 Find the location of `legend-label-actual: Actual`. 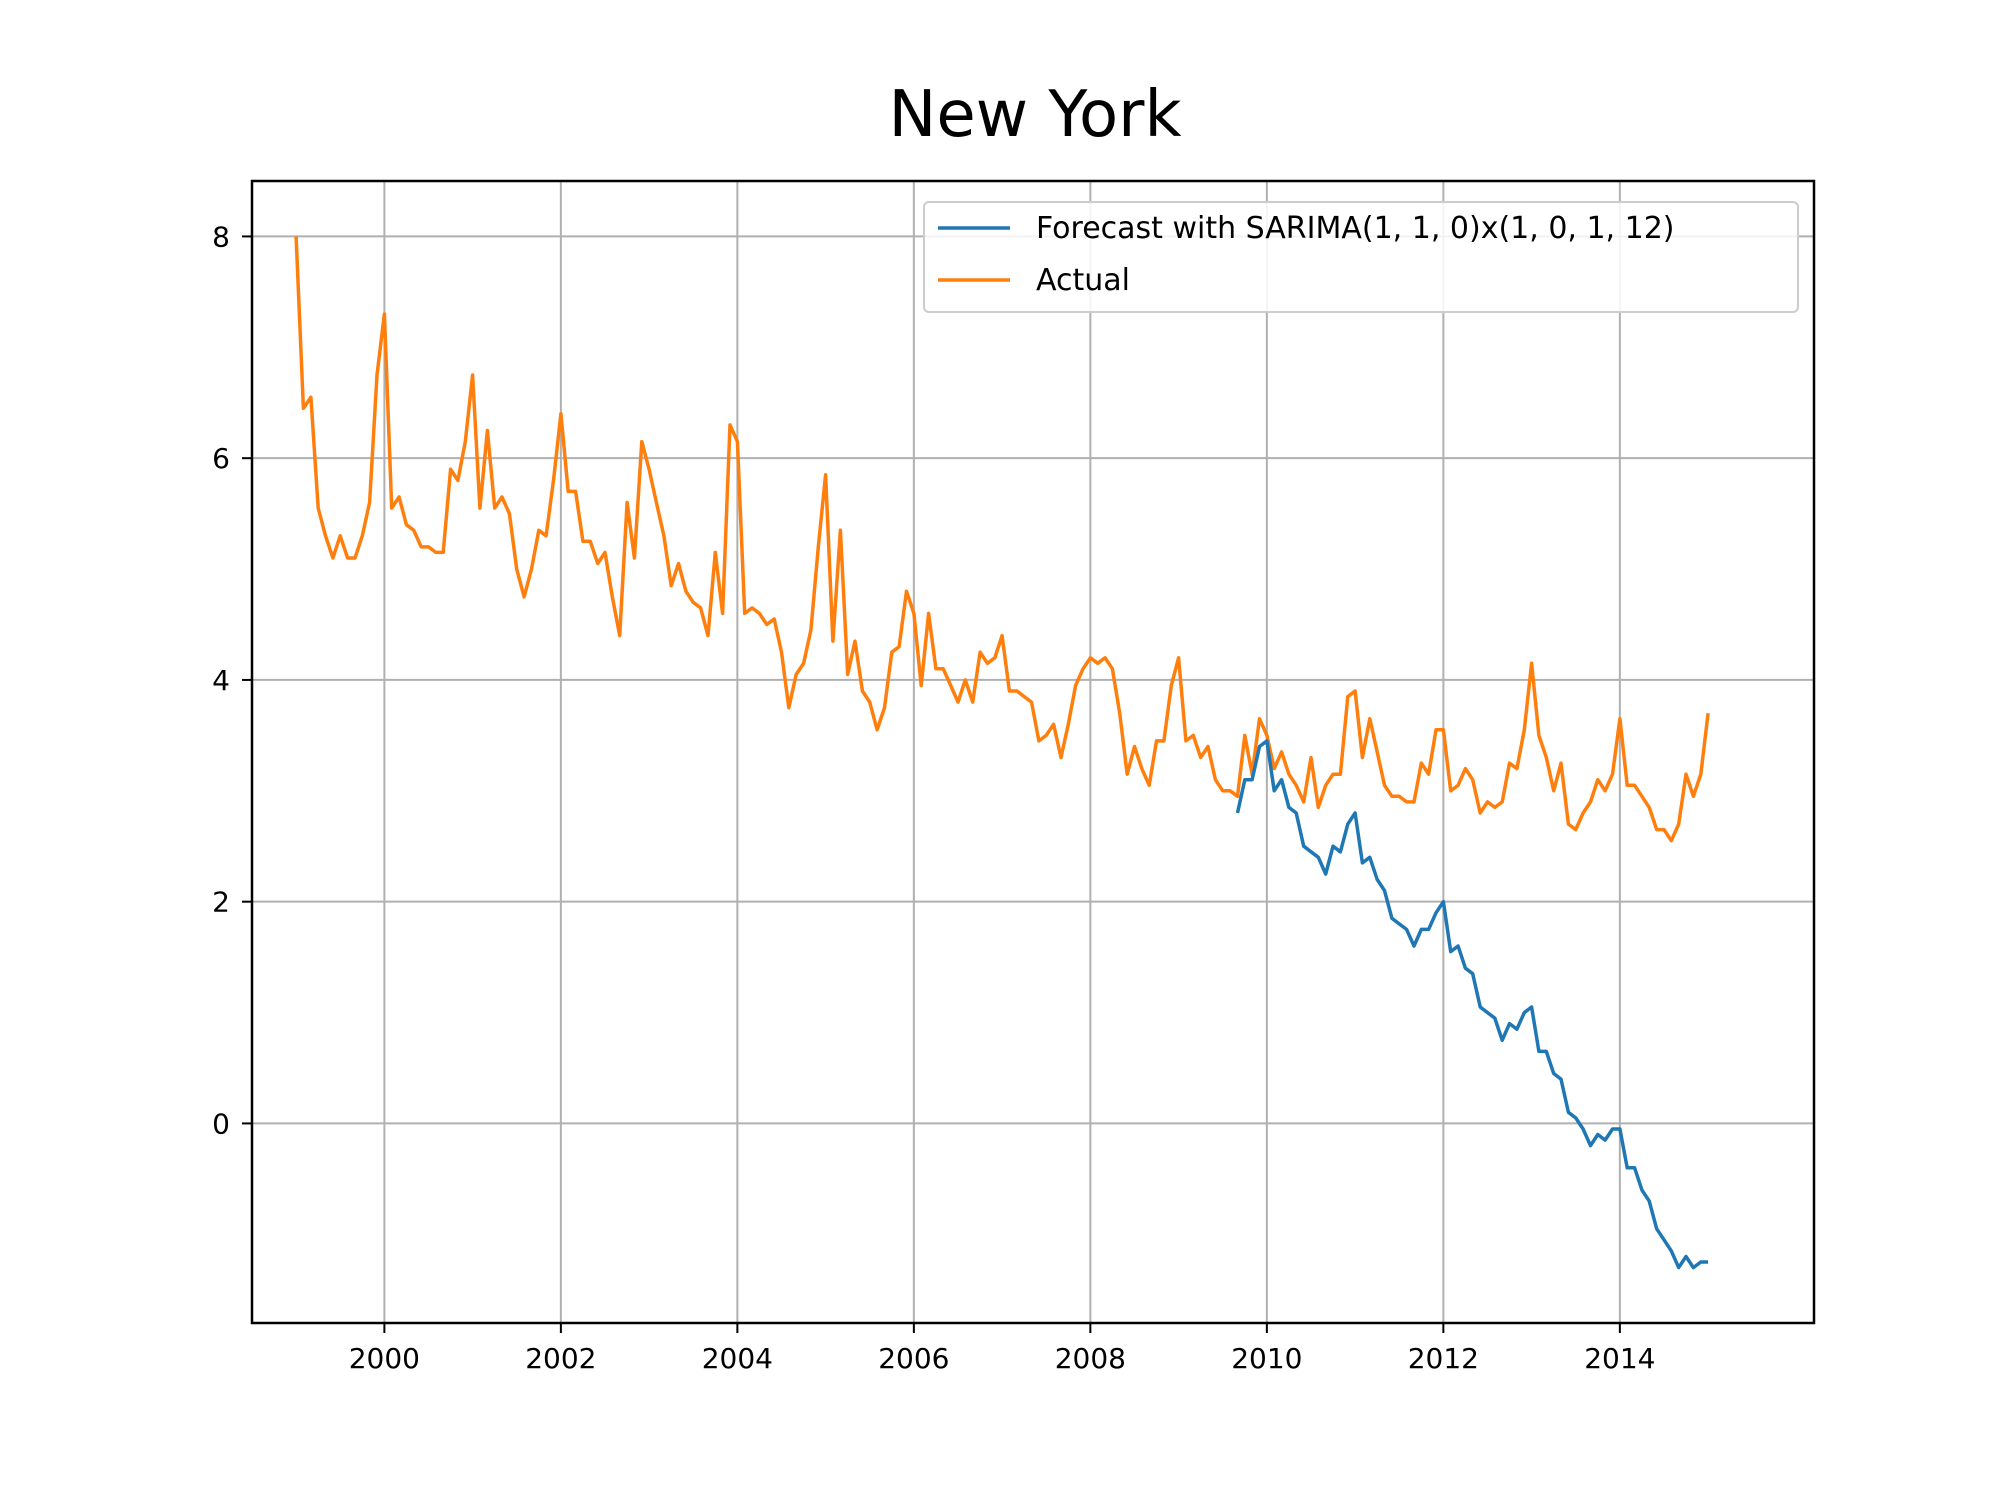

legend-label-actual: Actual is located at coordinates (1083, 280).